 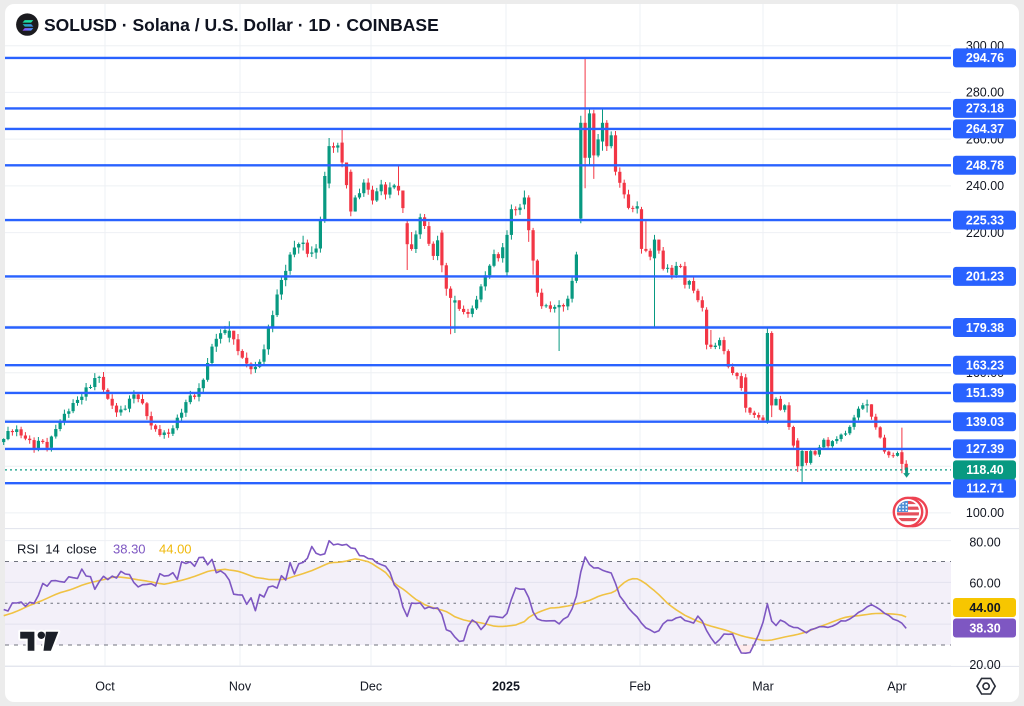 What do you see at coordinates (985, 220) in the screenshot?
I see `svg-text: 225.33` at bounding box center [985, 220].